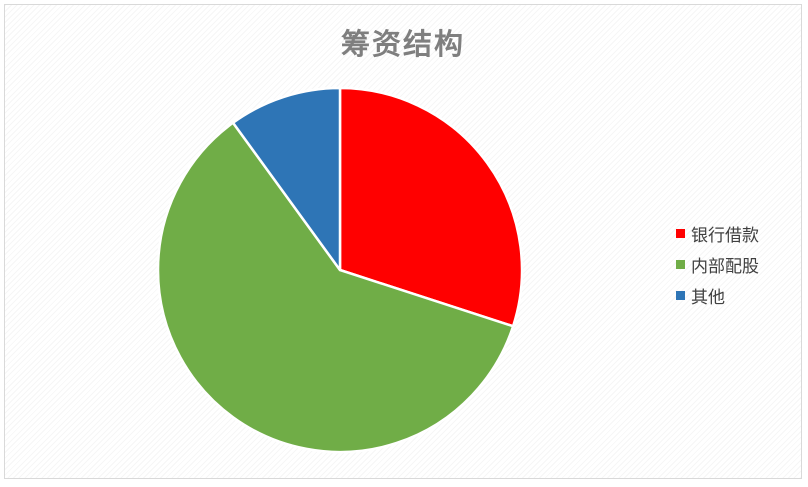 This screenshot has width=808, height=487. What do you see at coordinates (680, 233) in the screenshot?
I see `legend-swatch-bank-loan` at bounding box center [680, 233].